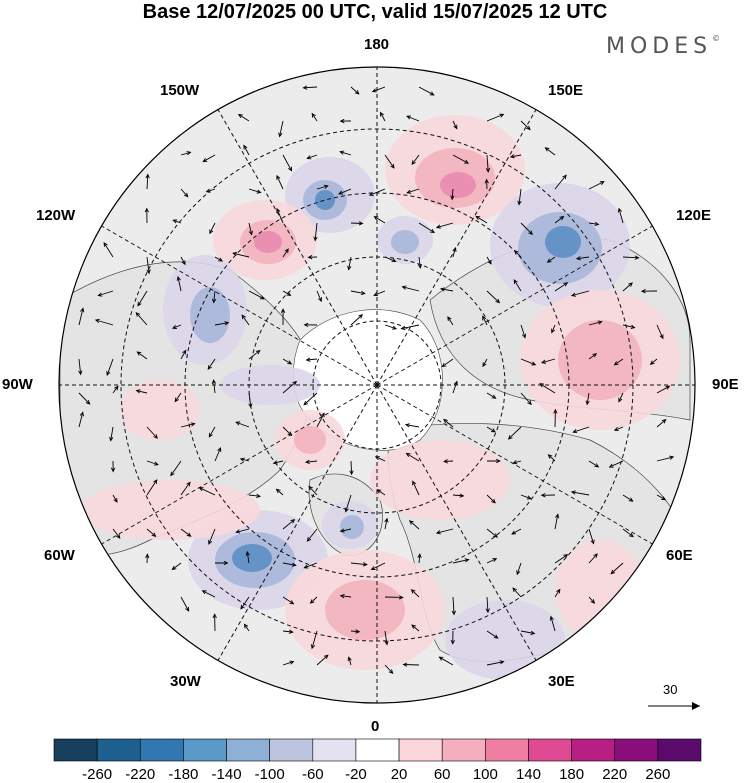  I want to click on colorbar-tick-label: -220, so click(140, 774).